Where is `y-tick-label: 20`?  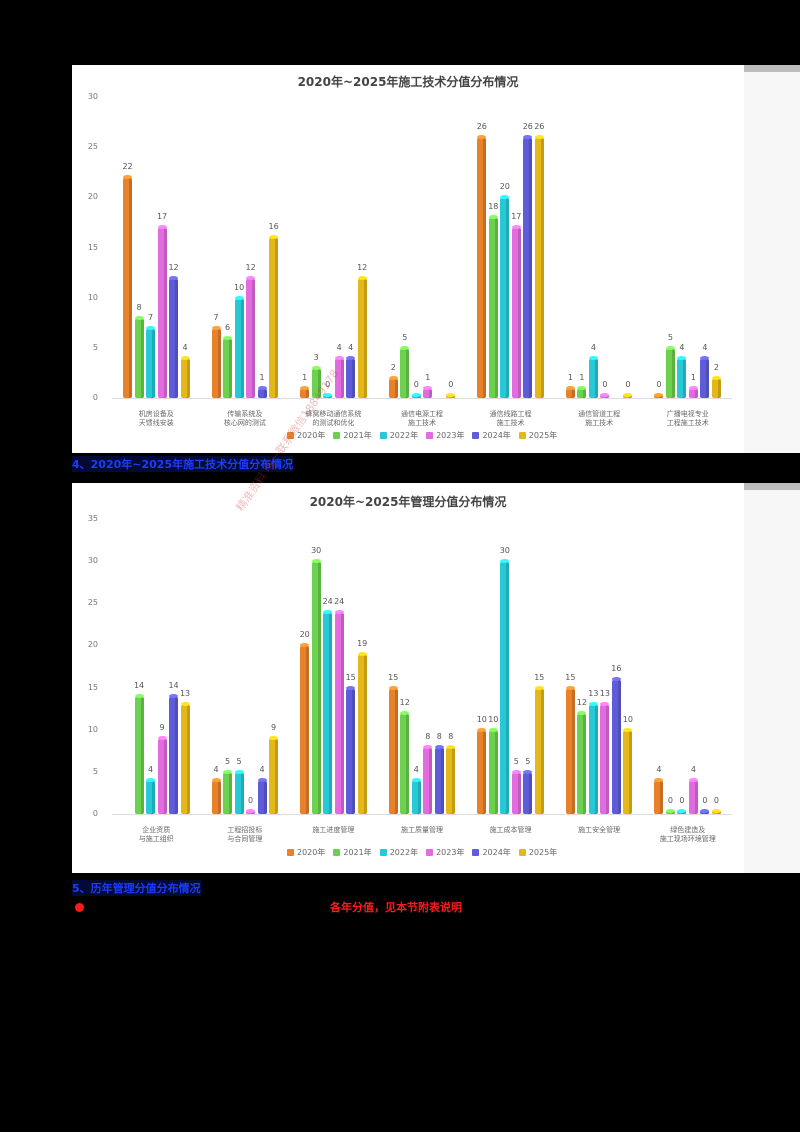
y-tick-label: 20 is located at coordinates (92, 197).